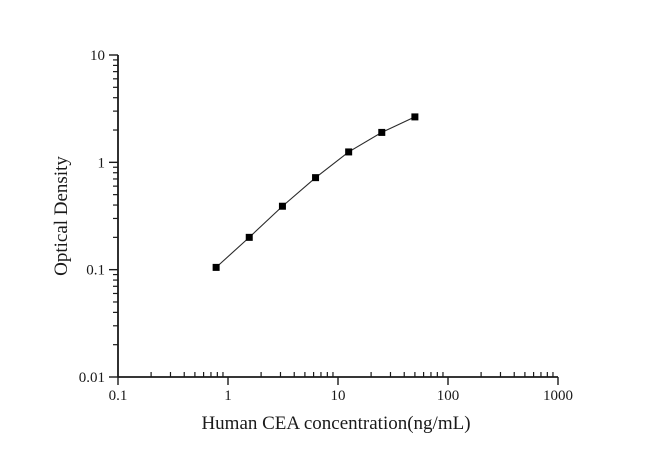 The image size is (650, 454). What do you see at coordinates (61, 216) in the screenshot?
I see `y-axis-title: Optical Density` at bounding box center [61, 216].